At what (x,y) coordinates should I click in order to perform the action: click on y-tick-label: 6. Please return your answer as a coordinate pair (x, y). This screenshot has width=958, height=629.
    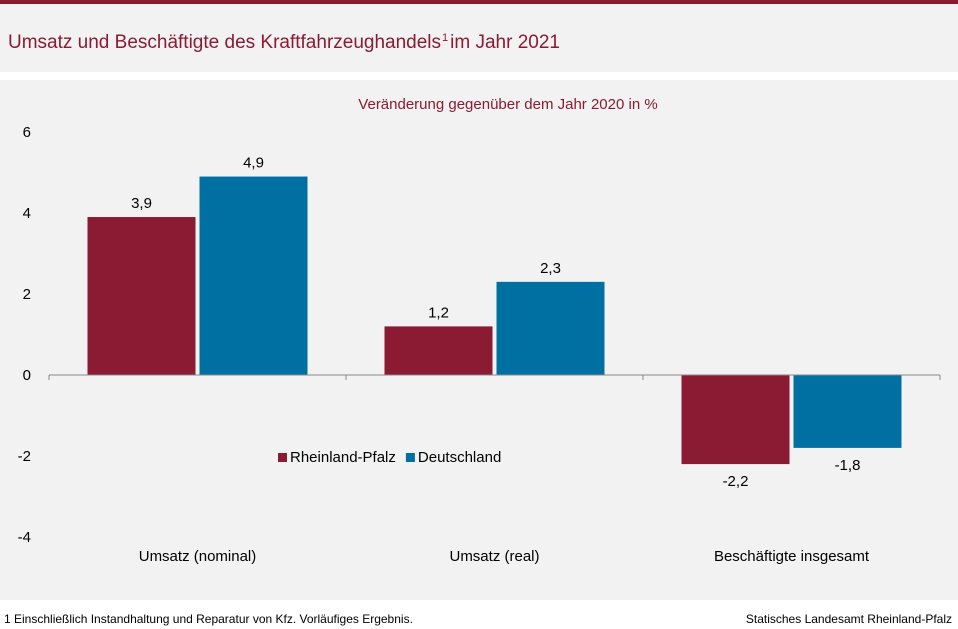
    Looking at the image, I should click on (27, 132).